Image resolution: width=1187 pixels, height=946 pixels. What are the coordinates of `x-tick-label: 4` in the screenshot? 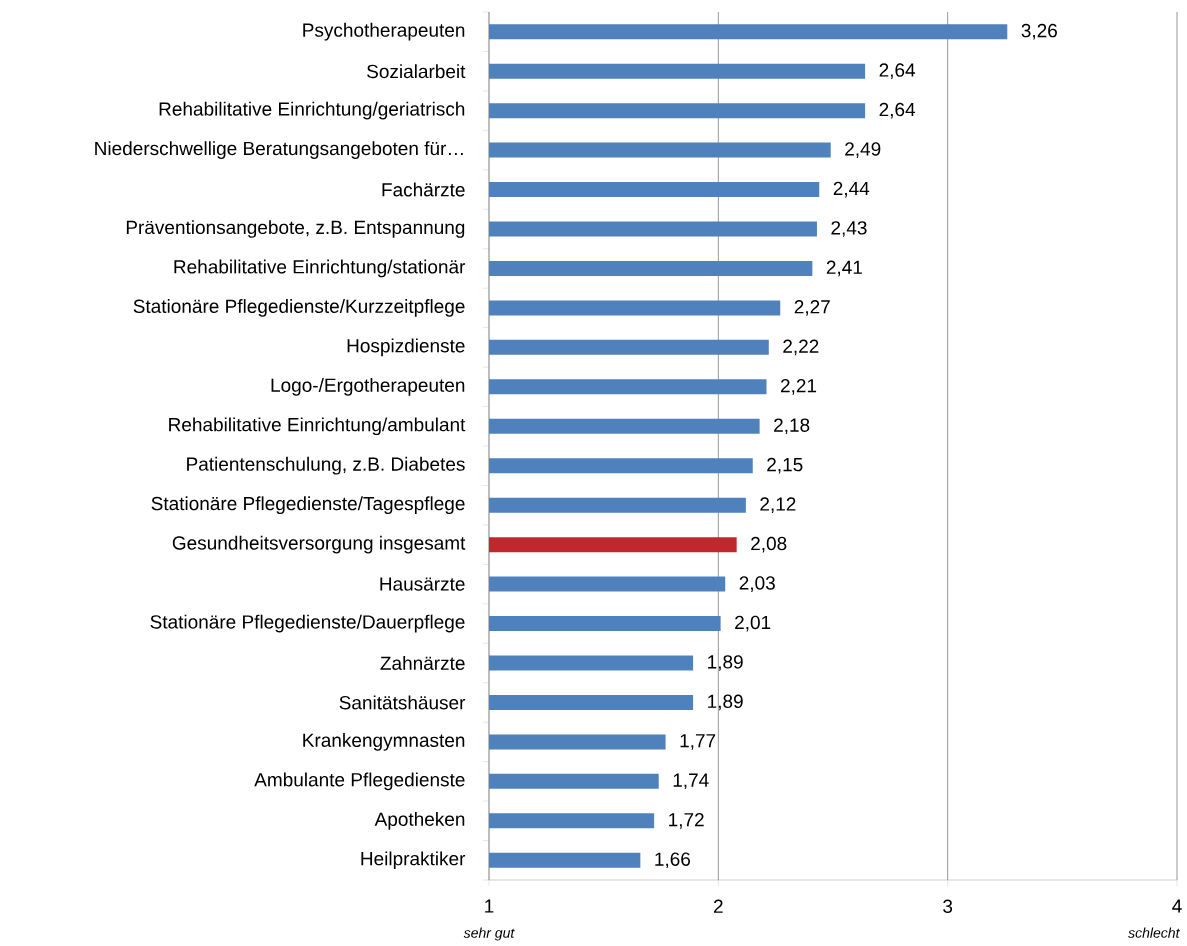 It's located at (1177, 906).